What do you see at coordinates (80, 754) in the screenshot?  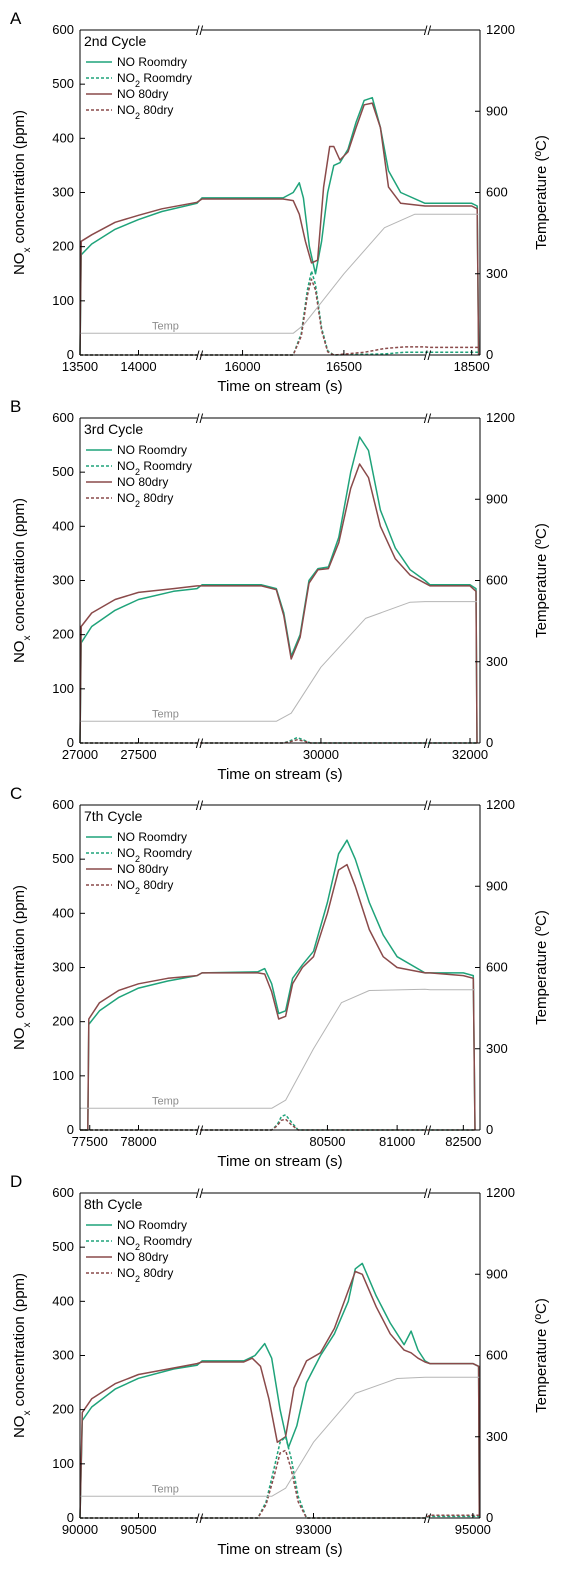 I see `x-tick-label-0-0: 27000` at bounding box center [80, 754].